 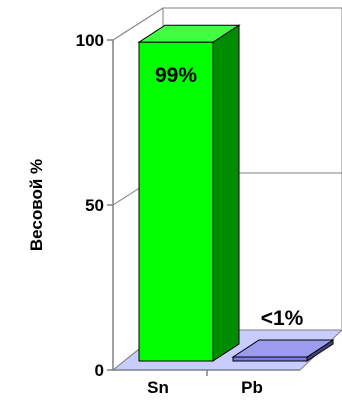 What do you see at coordinates (226, 193) in the screenshot?
I see `bar-side-sn` at bounding box center [226, 193].